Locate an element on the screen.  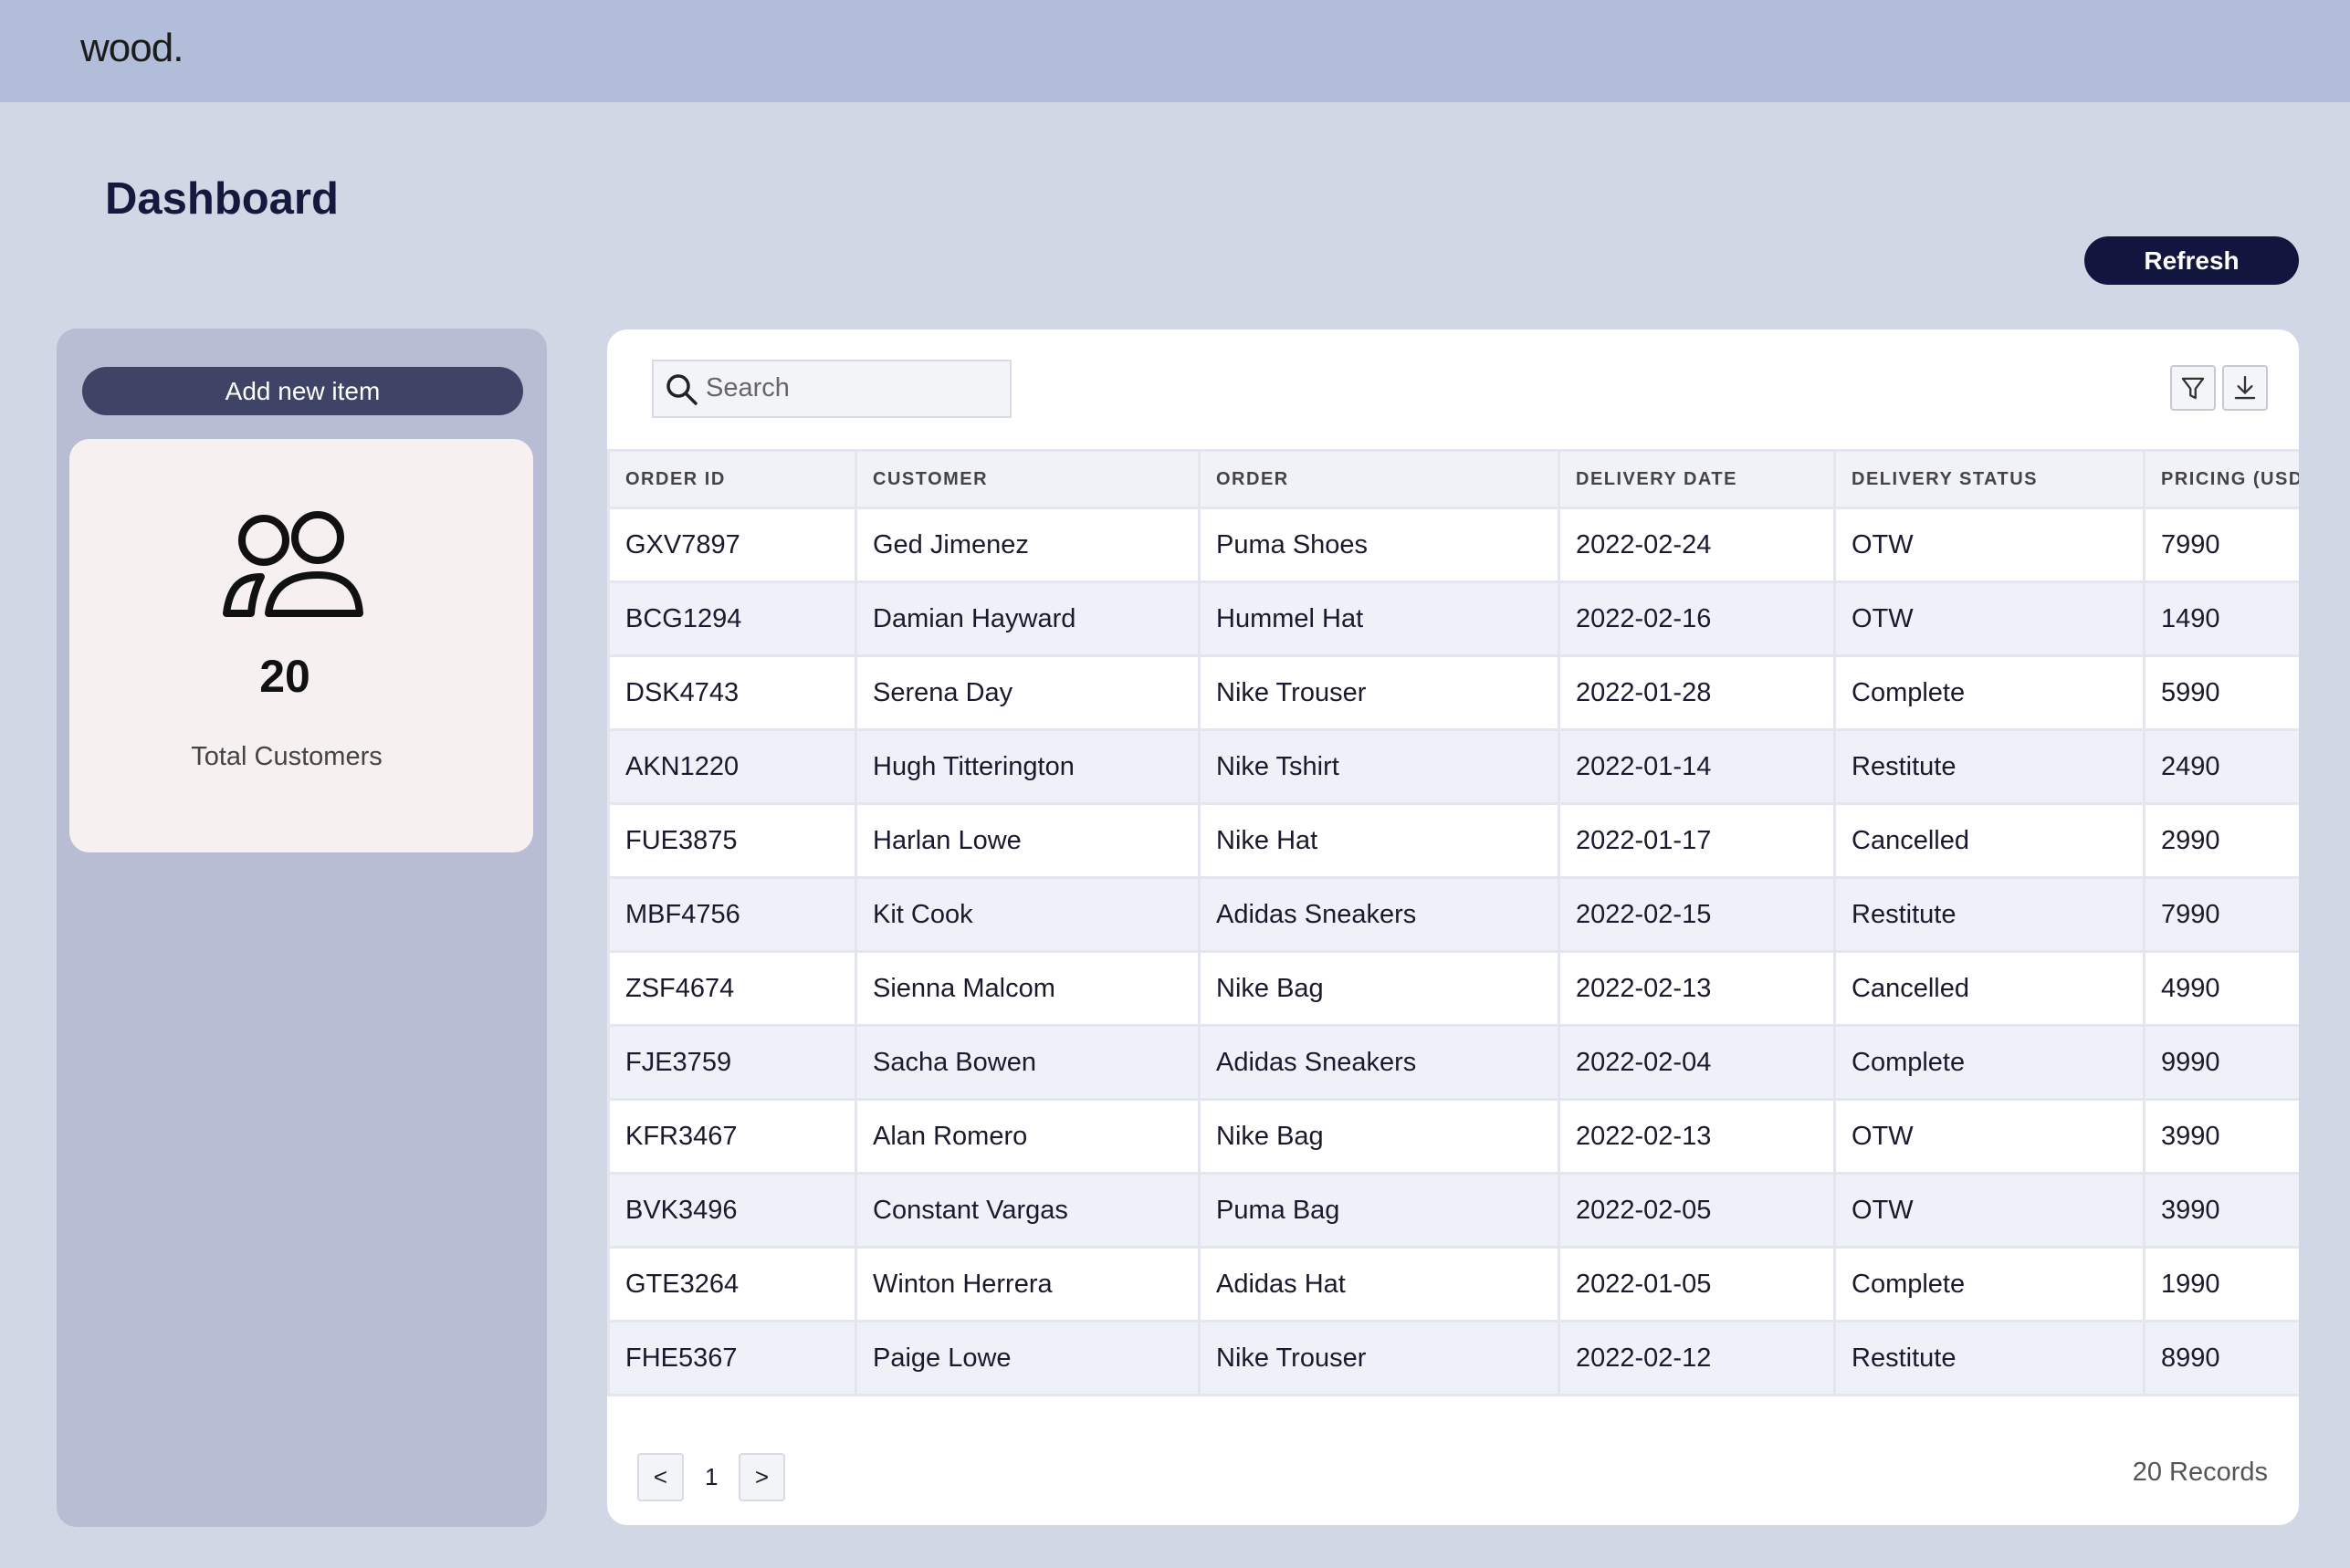
table-cell: BVK3496 is located at coordinates (732, 1210).